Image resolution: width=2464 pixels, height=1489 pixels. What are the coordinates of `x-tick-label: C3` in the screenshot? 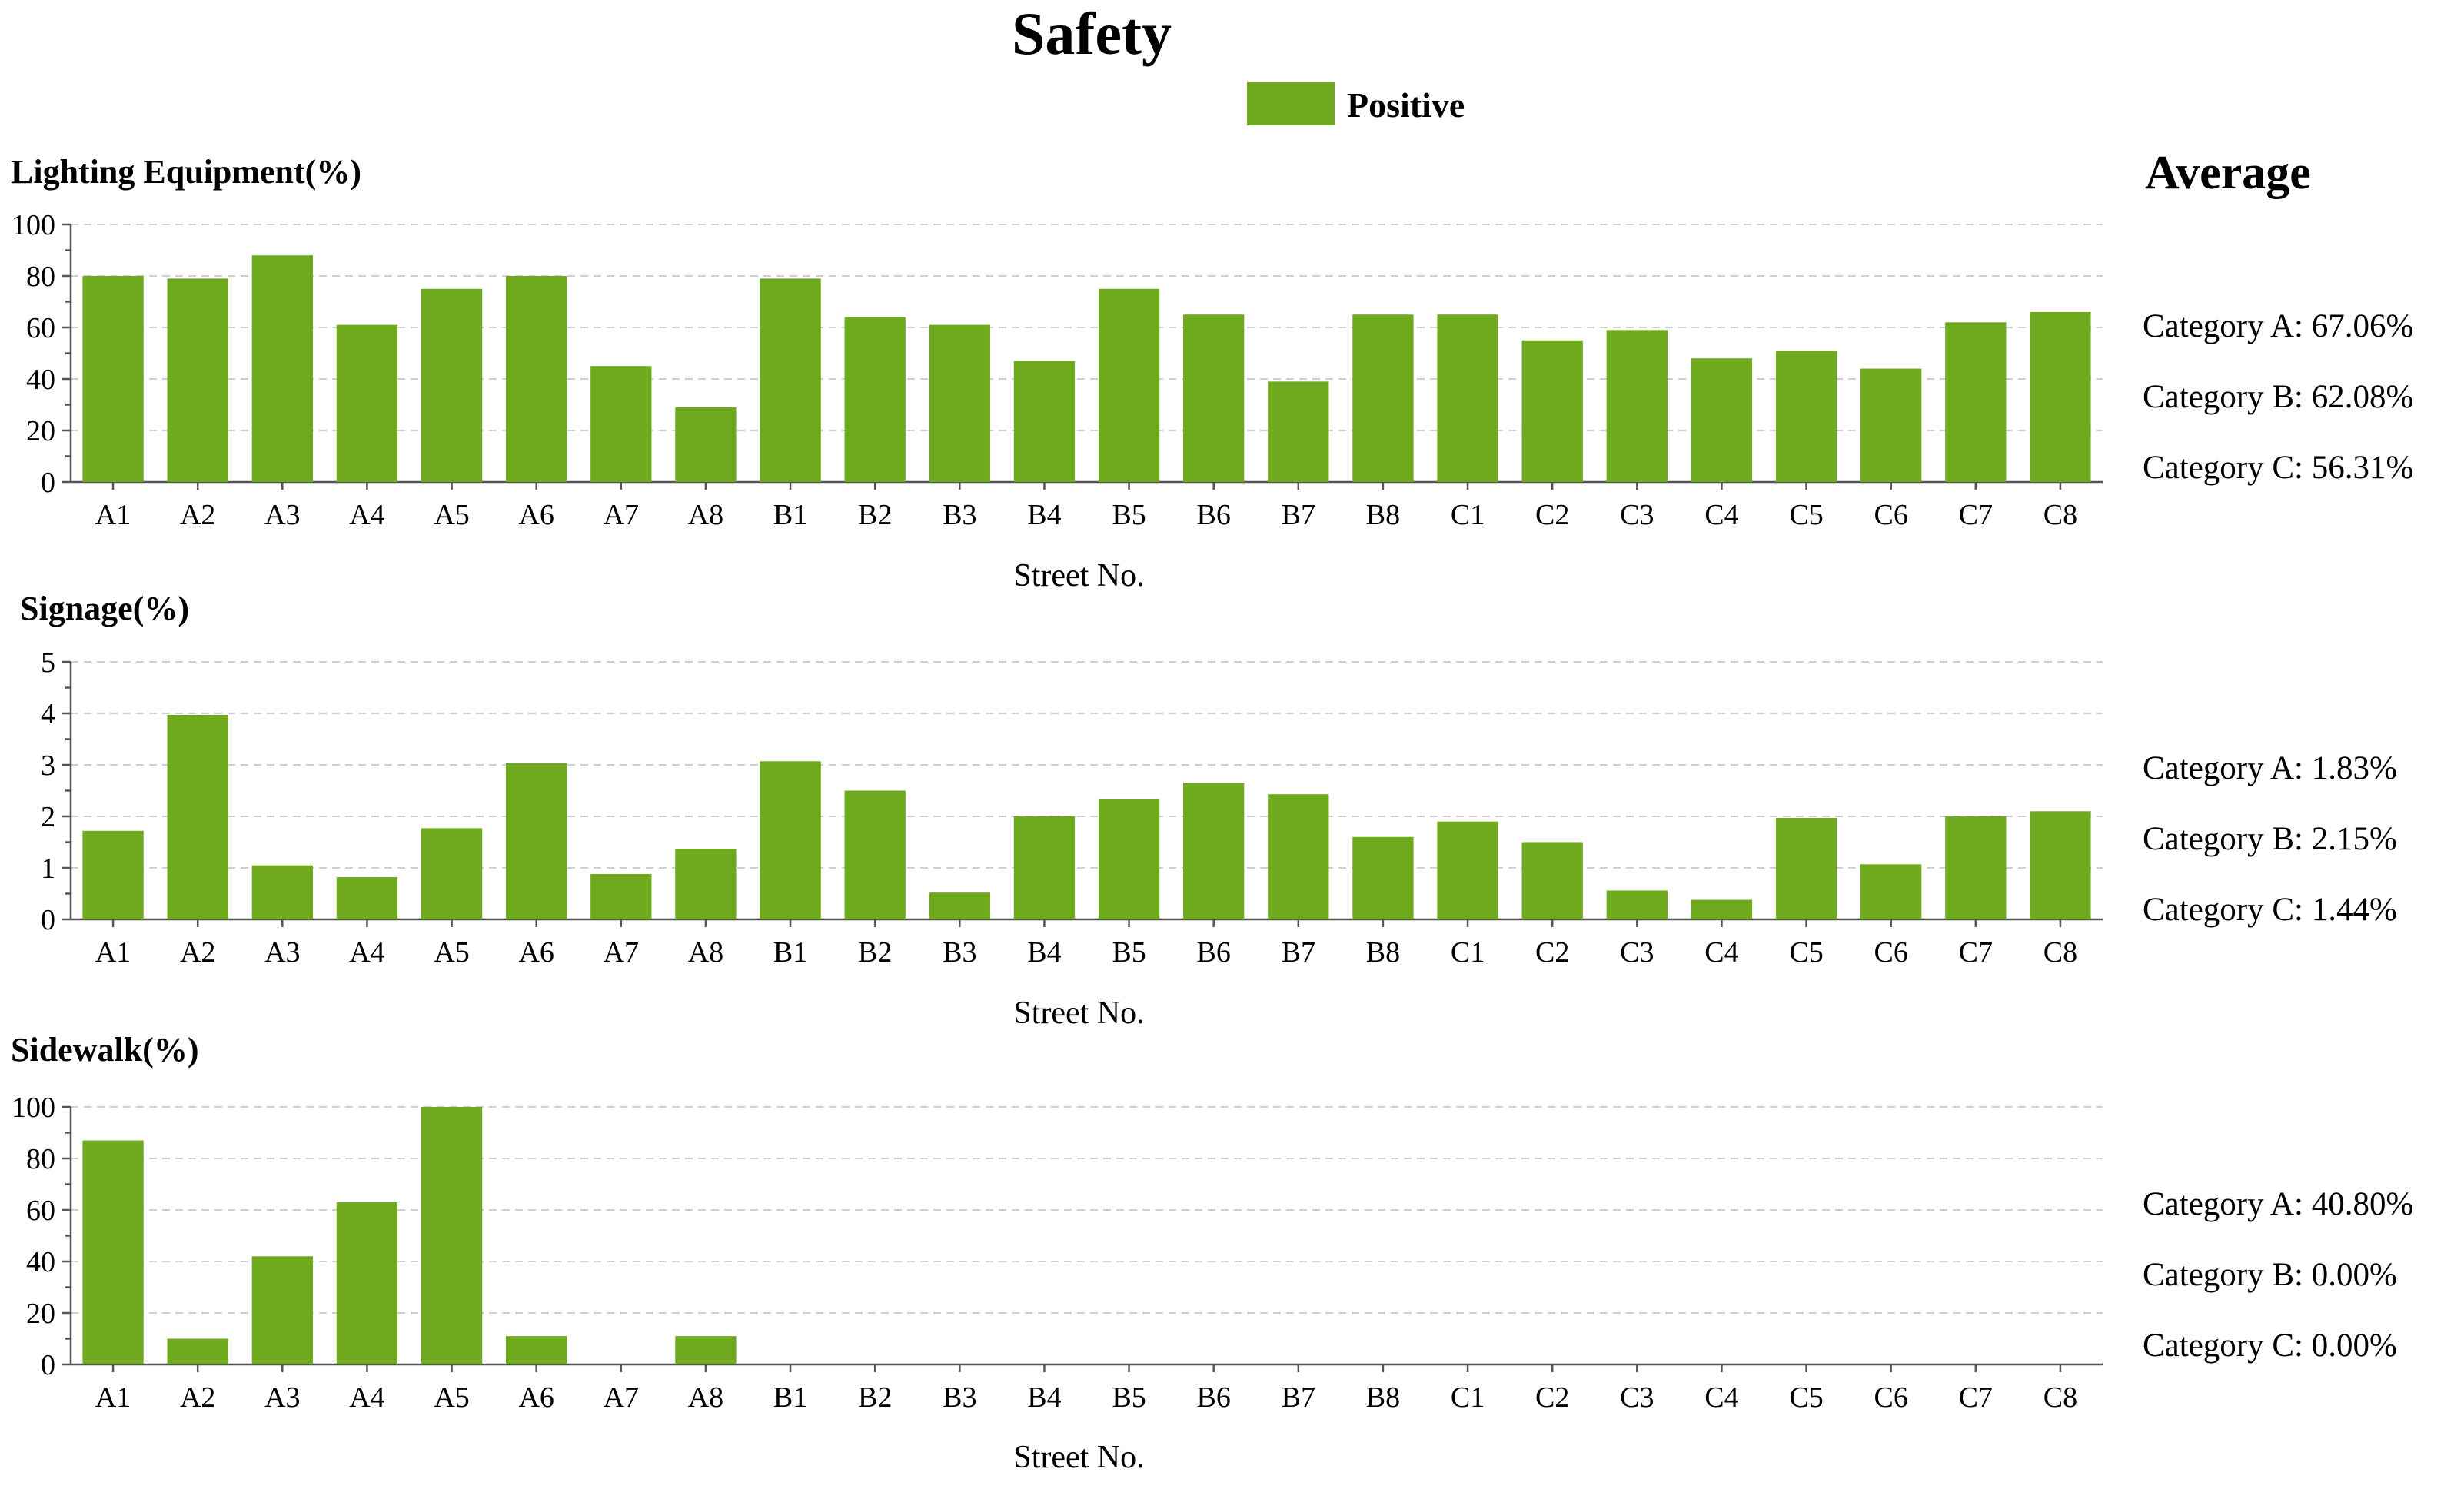 It's located at (1637, 953).